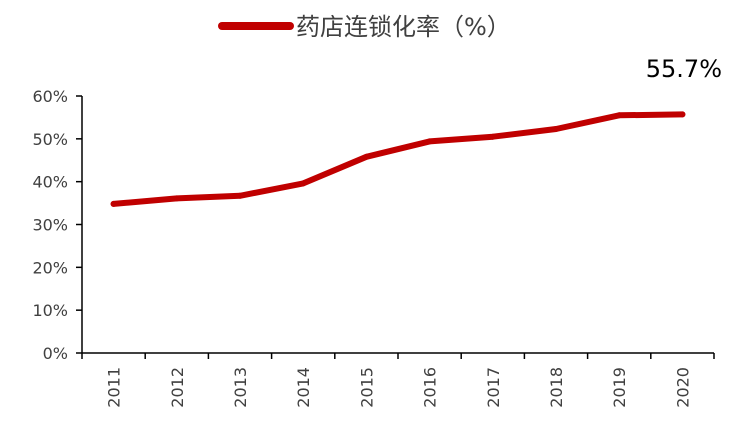 This screenshot has width=750, height=433. Describe the element at coordinates (177, 387) in the screenshot. I see `x-tick-label: 2012` at that location.